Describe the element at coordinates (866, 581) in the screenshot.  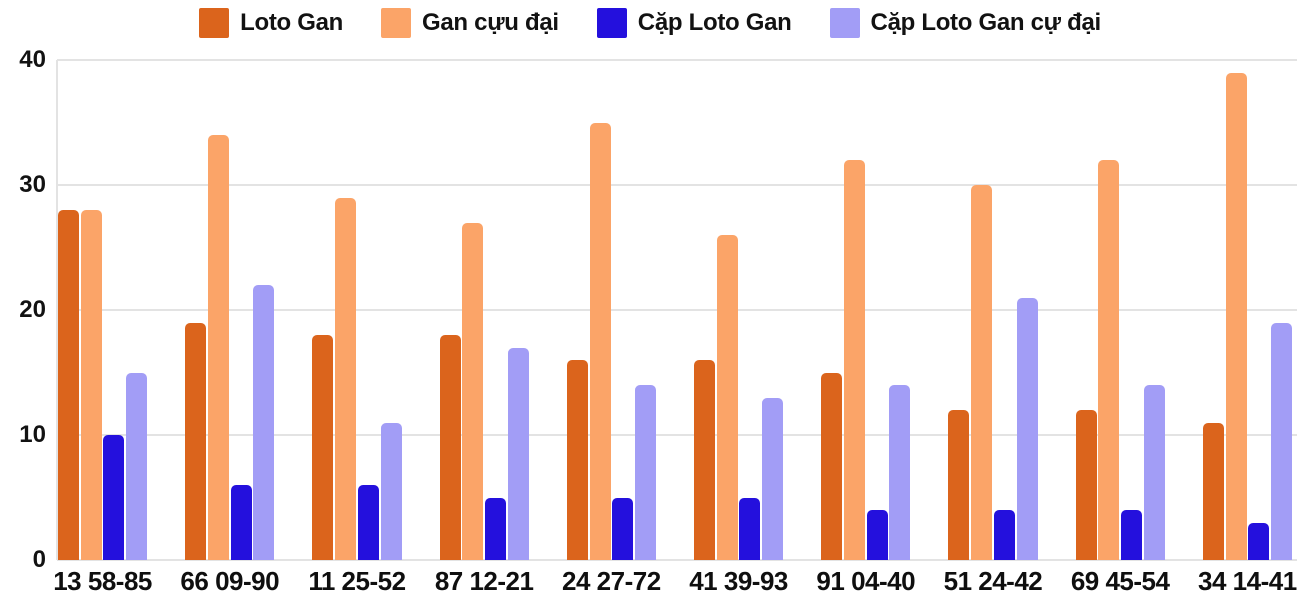
I see `x-axis-label: 91 04-40` at that location.